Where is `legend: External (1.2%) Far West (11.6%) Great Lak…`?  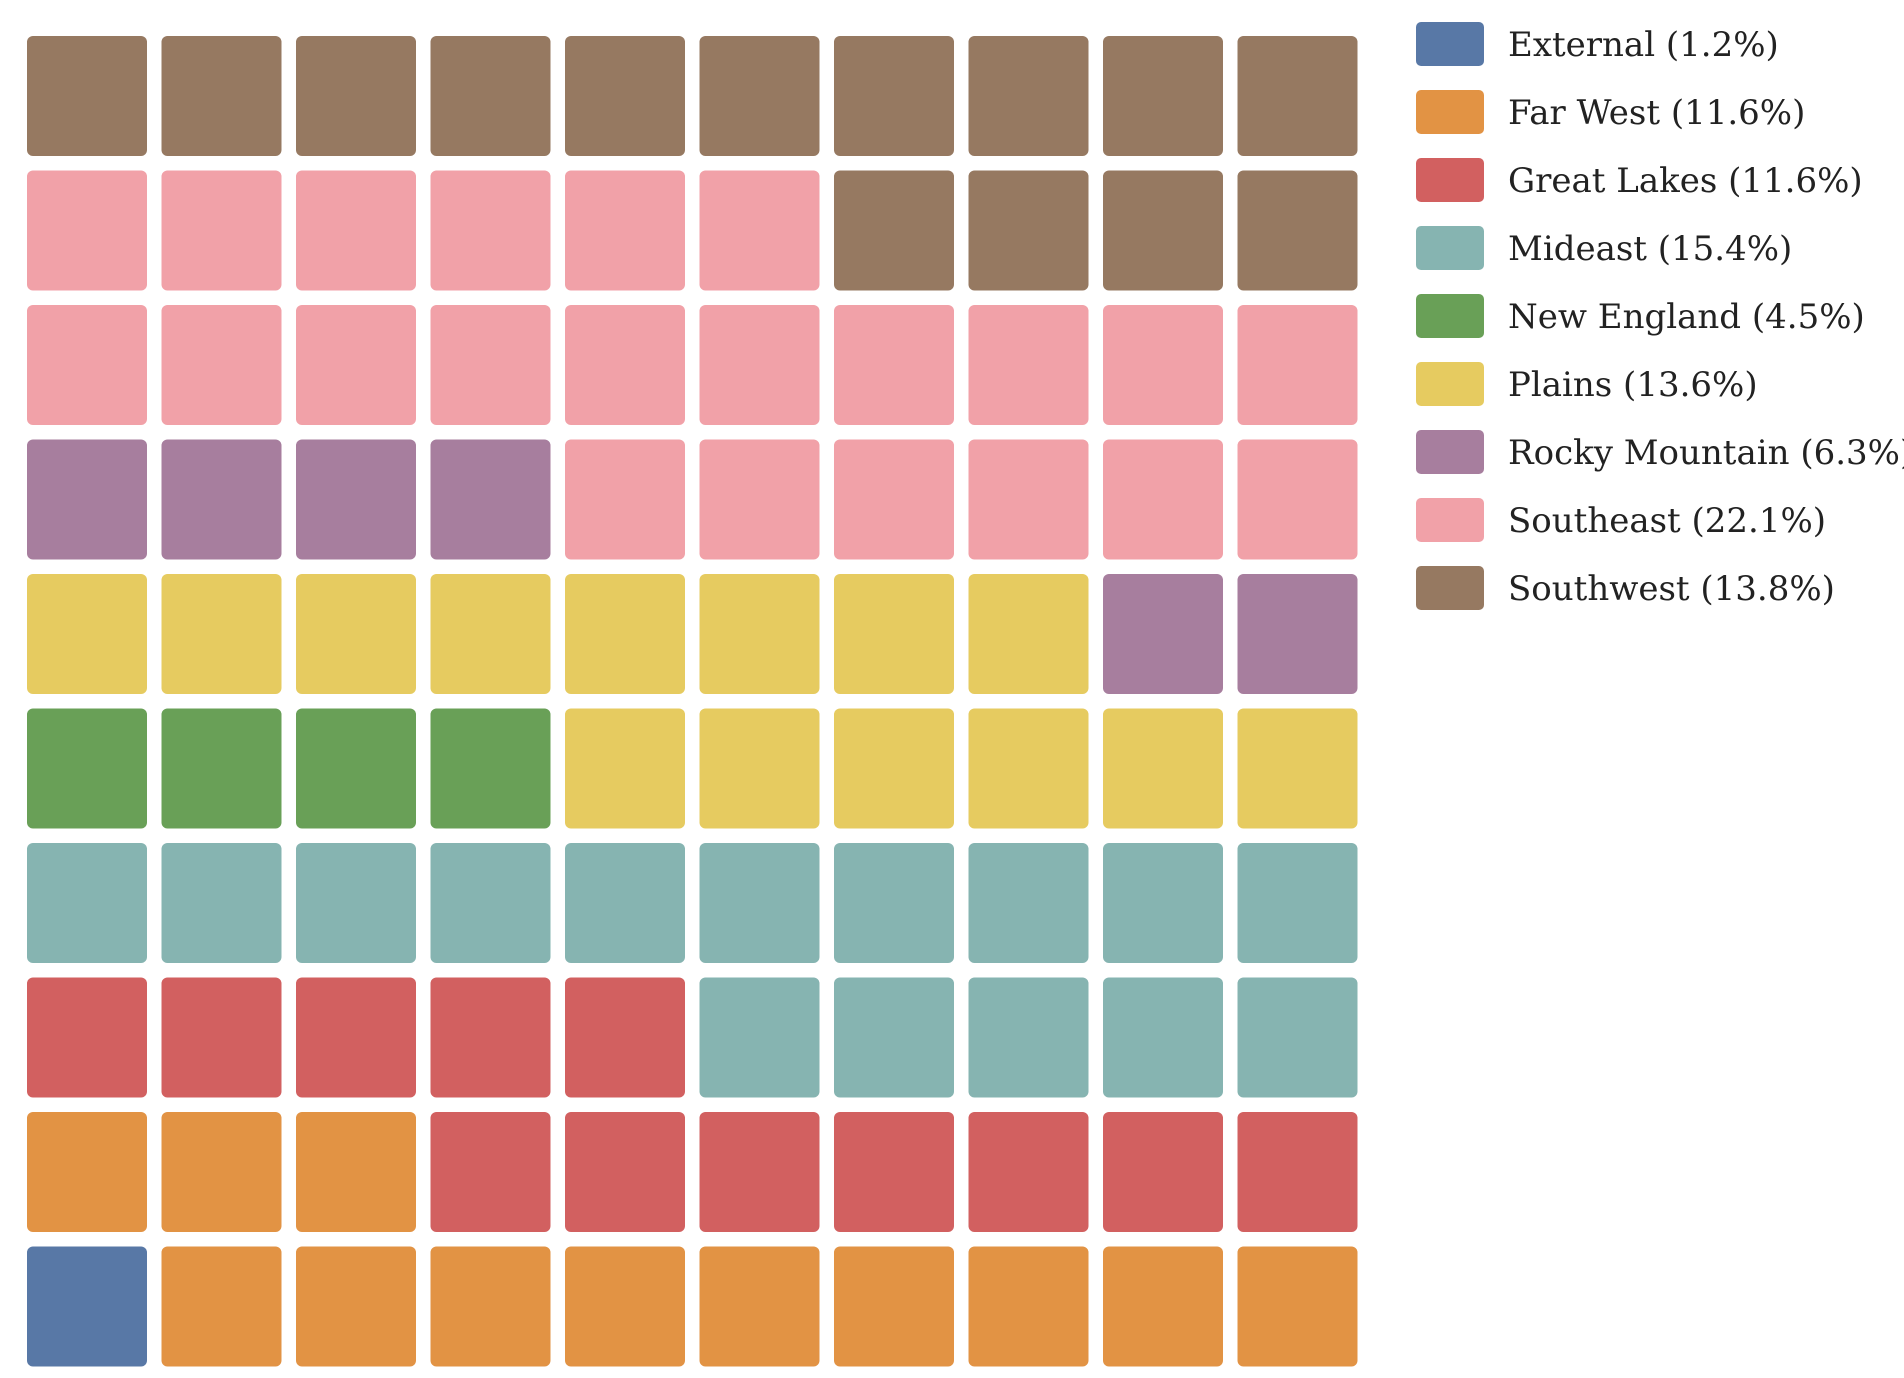 legend: External (1.2%) Far West (11.6%) Great Lak… is located at coordinates (1660, 316).